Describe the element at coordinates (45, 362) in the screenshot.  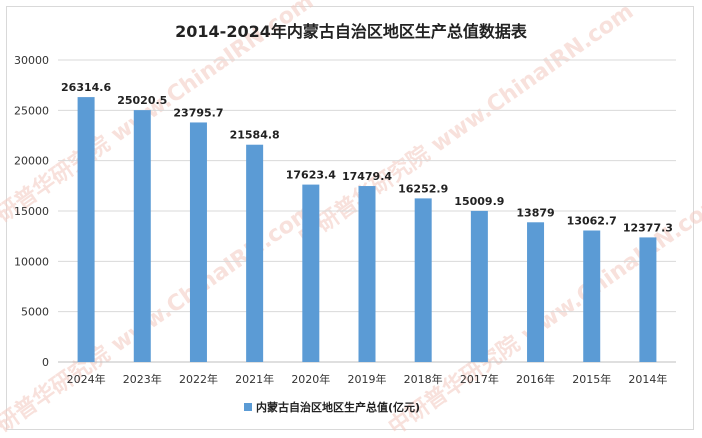
I see `y-tick-label: 0` at that location.